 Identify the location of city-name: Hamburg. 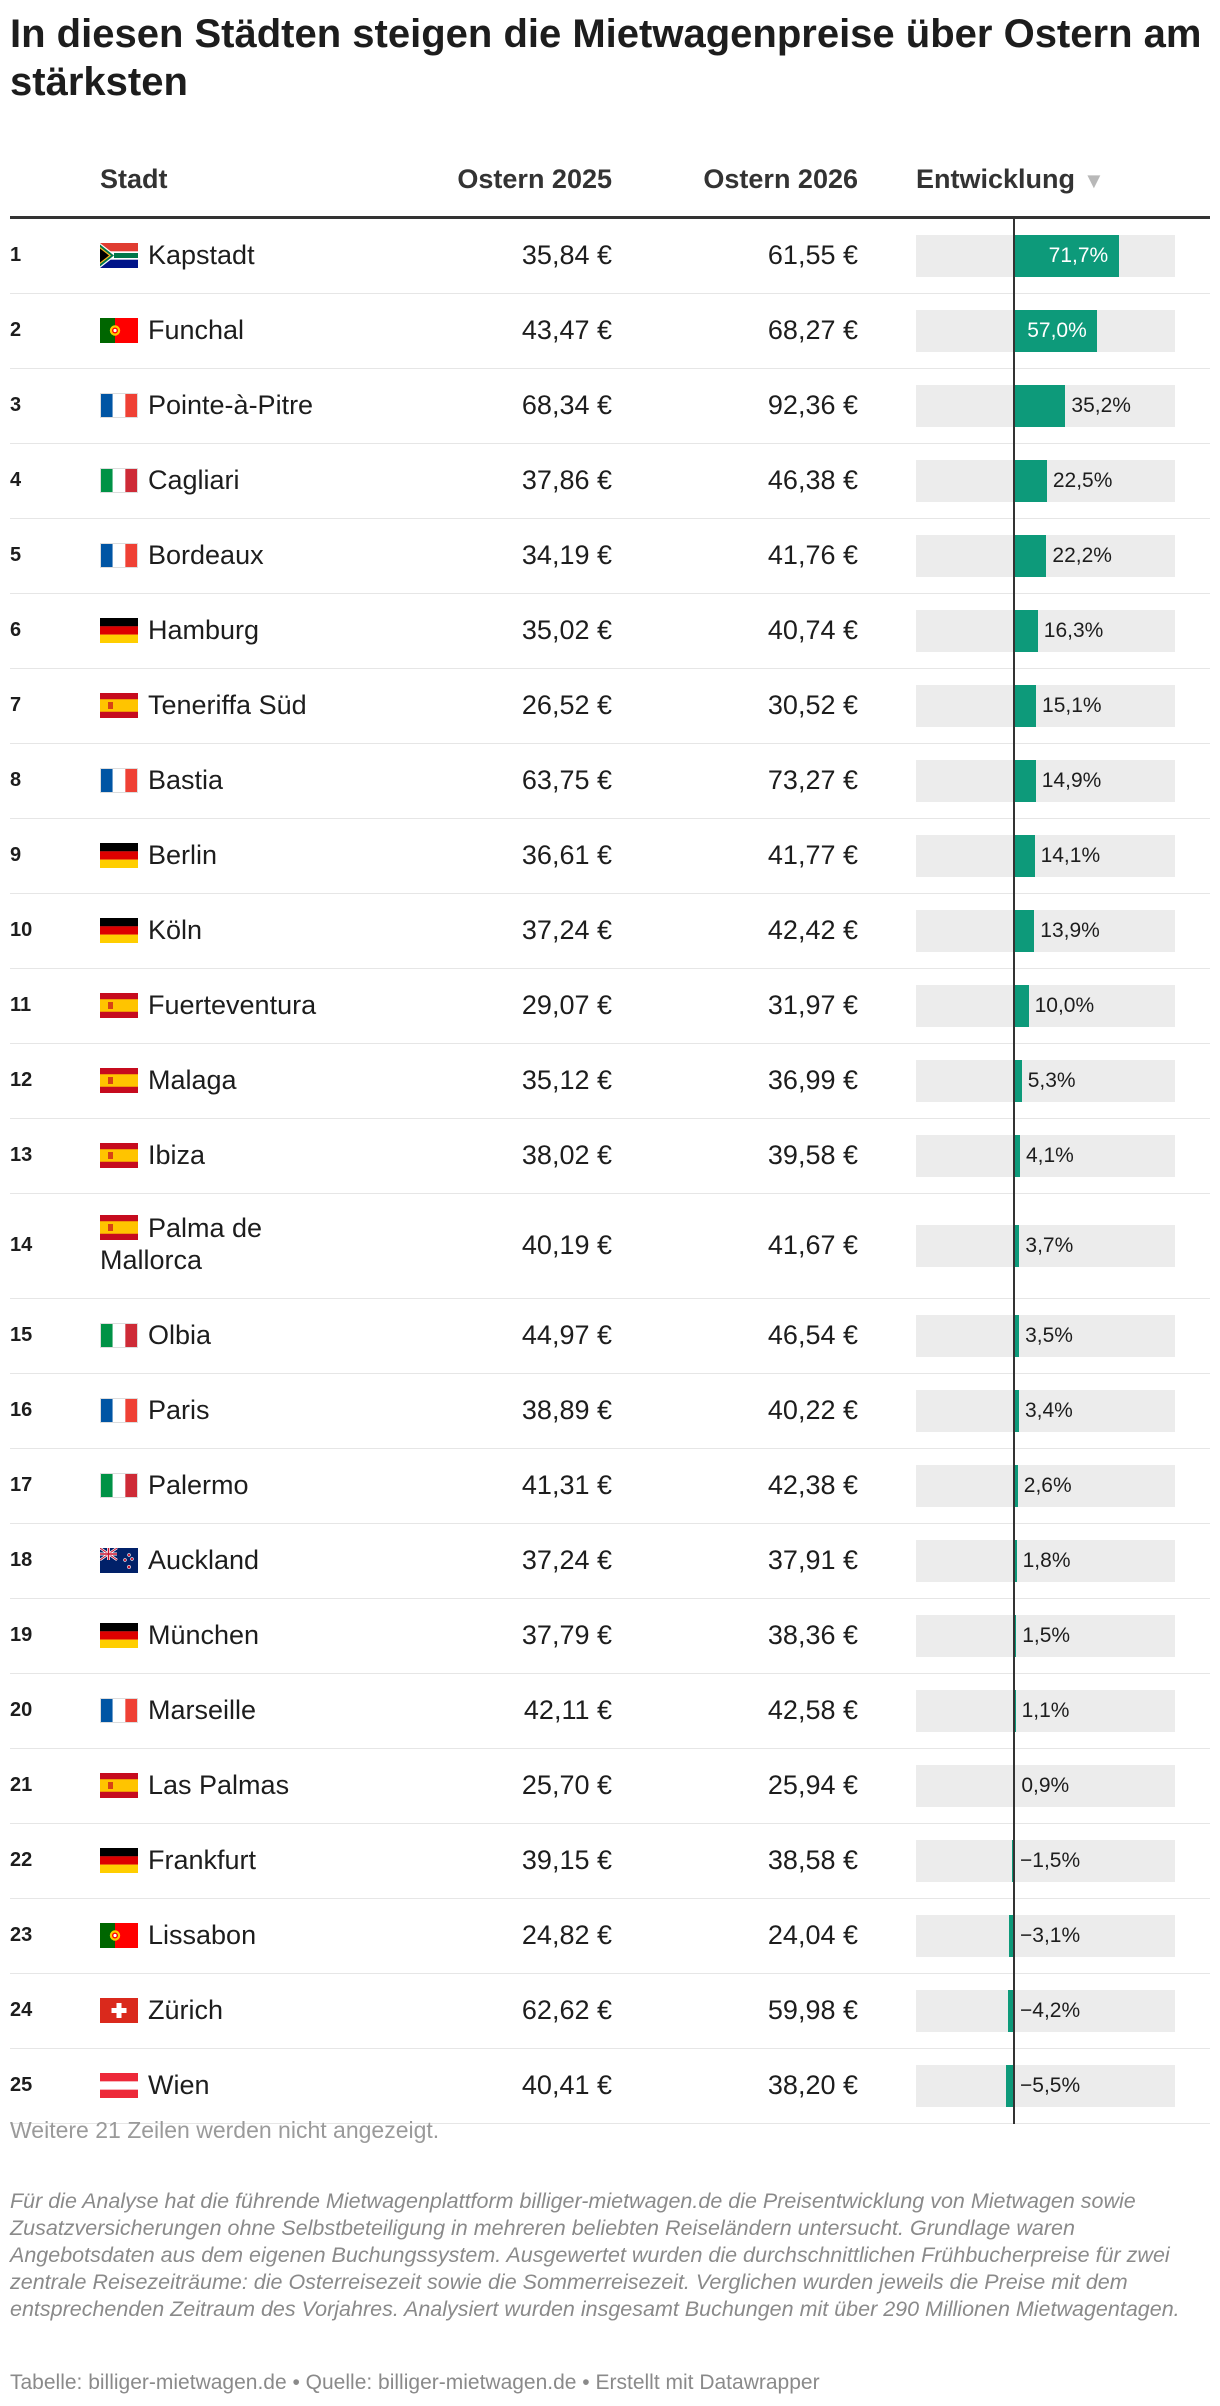
(204, 630).